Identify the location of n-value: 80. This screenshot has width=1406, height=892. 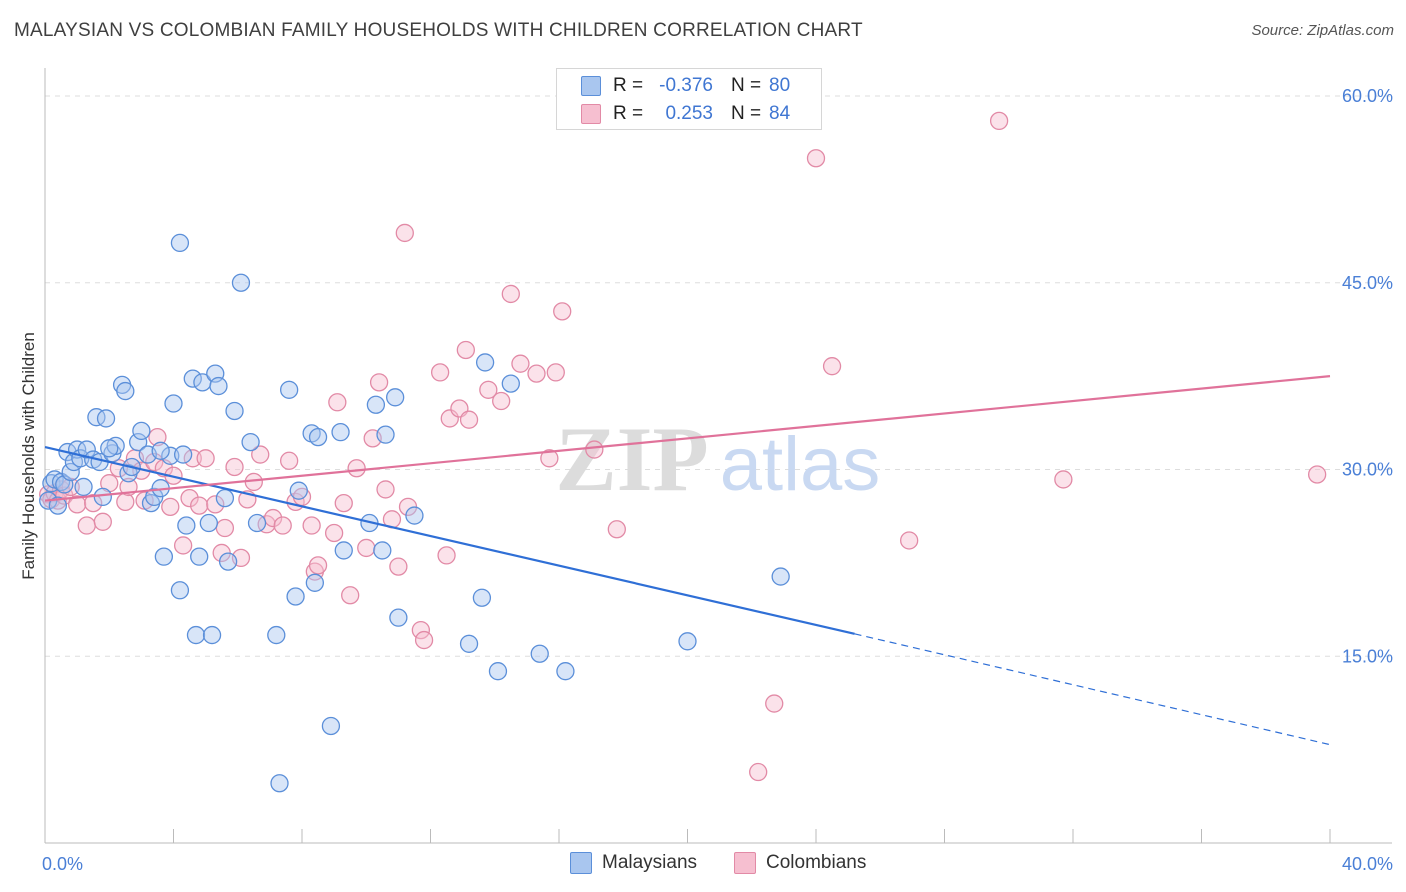
(780, 85).